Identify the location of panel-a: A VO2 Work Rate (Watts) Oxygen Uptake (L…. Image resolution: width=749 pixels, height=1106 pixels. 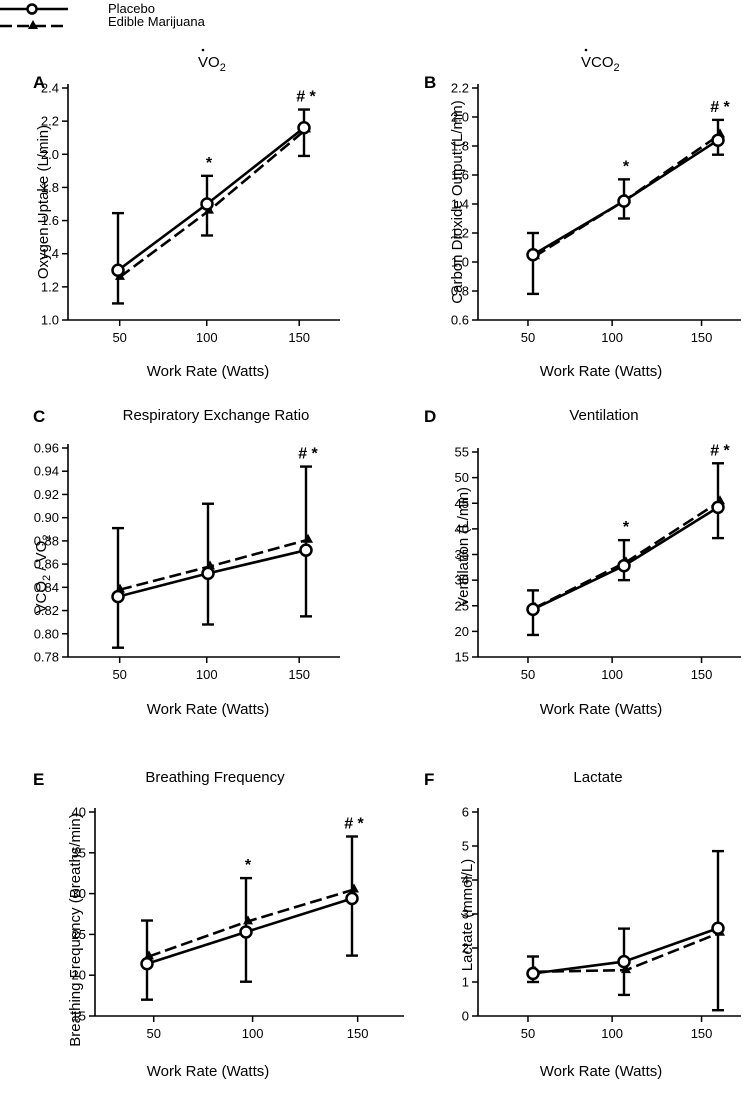
(186, 214).